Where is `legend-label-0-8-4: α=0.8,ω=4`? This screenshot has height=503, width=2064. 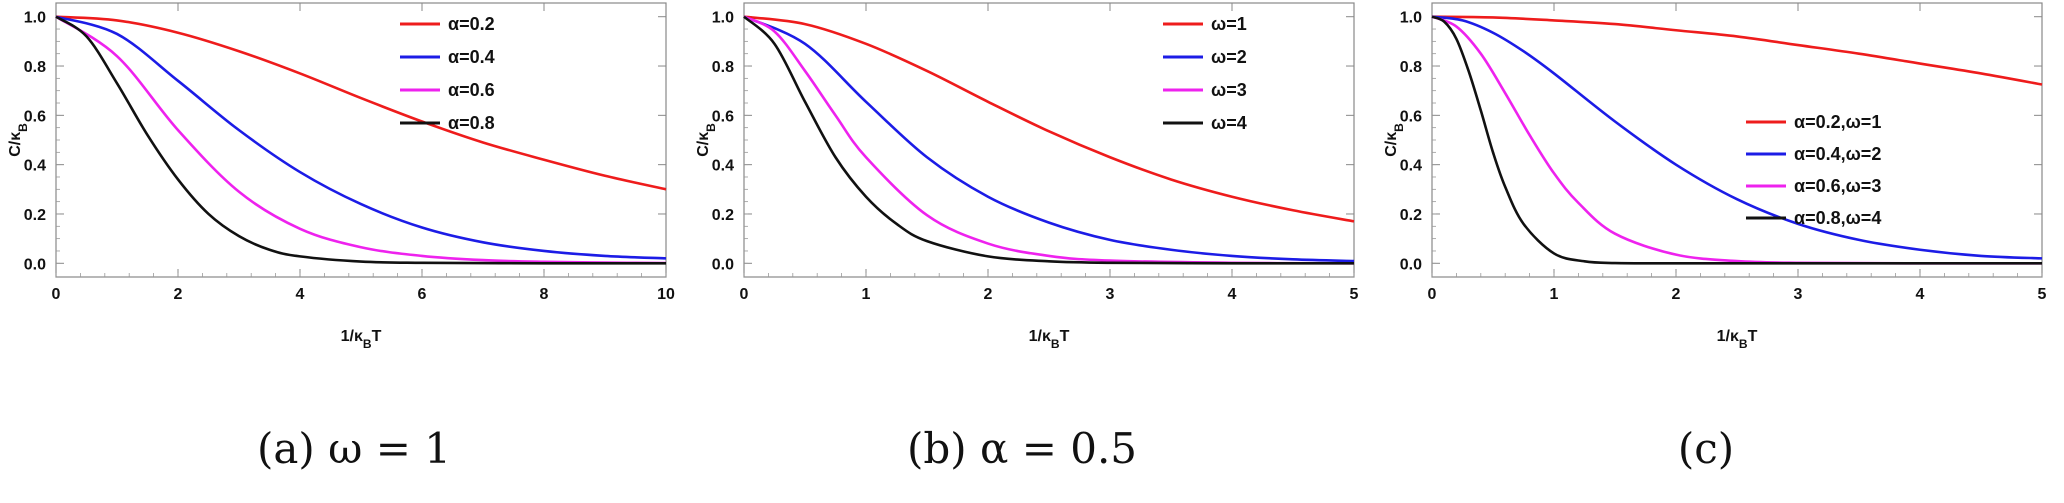 legend-label-0-8-4: α=0.8,ω=4 is located at coordinates (1837, 218).